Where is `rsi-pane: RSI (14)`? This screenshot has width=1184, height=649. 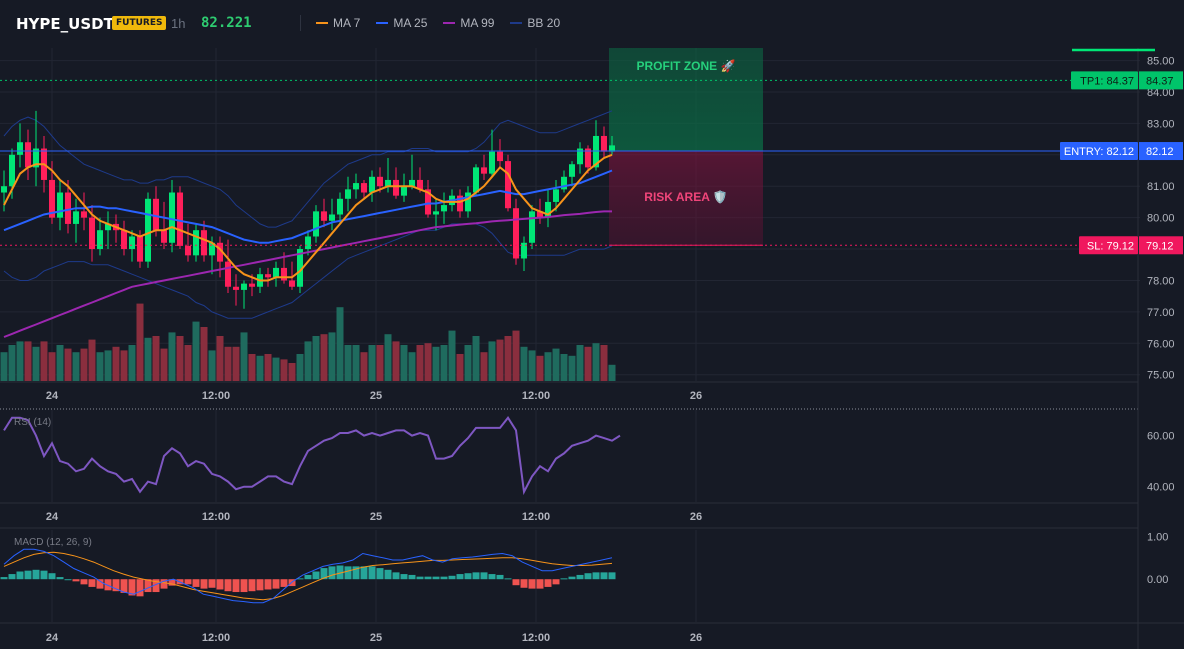
rsi-pane: RSI (14) is located at coordinates (312, 455).